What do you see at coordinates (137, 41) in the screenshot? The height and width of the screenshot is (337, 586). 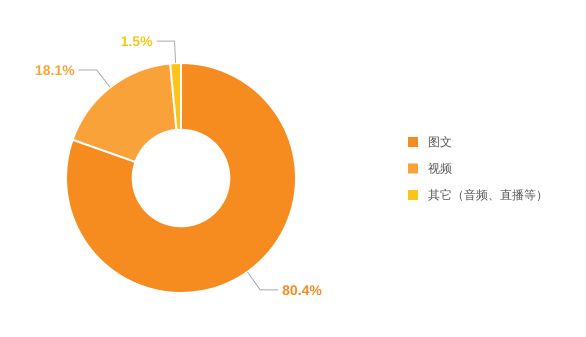 I see `data-label: 1.5%` at bounding box center [137, 41].